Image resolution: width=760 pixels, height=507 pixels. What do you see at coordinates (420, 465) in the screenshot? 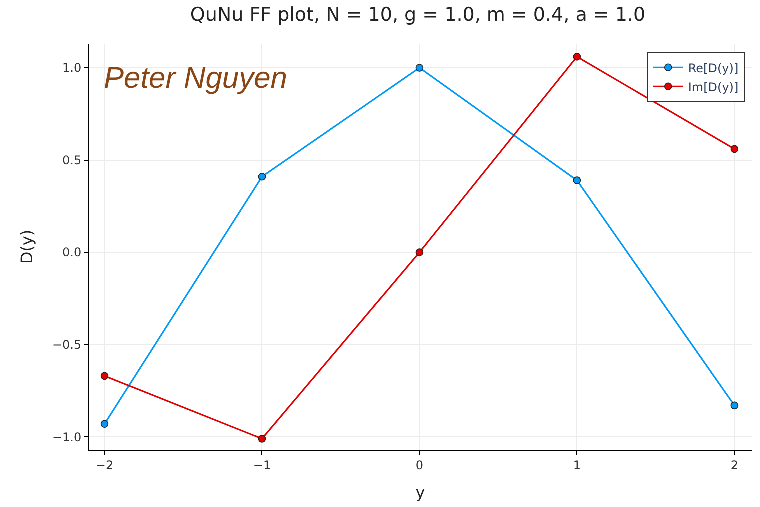
I see `x-tick-label: 0` at bounding box center [420, 465].